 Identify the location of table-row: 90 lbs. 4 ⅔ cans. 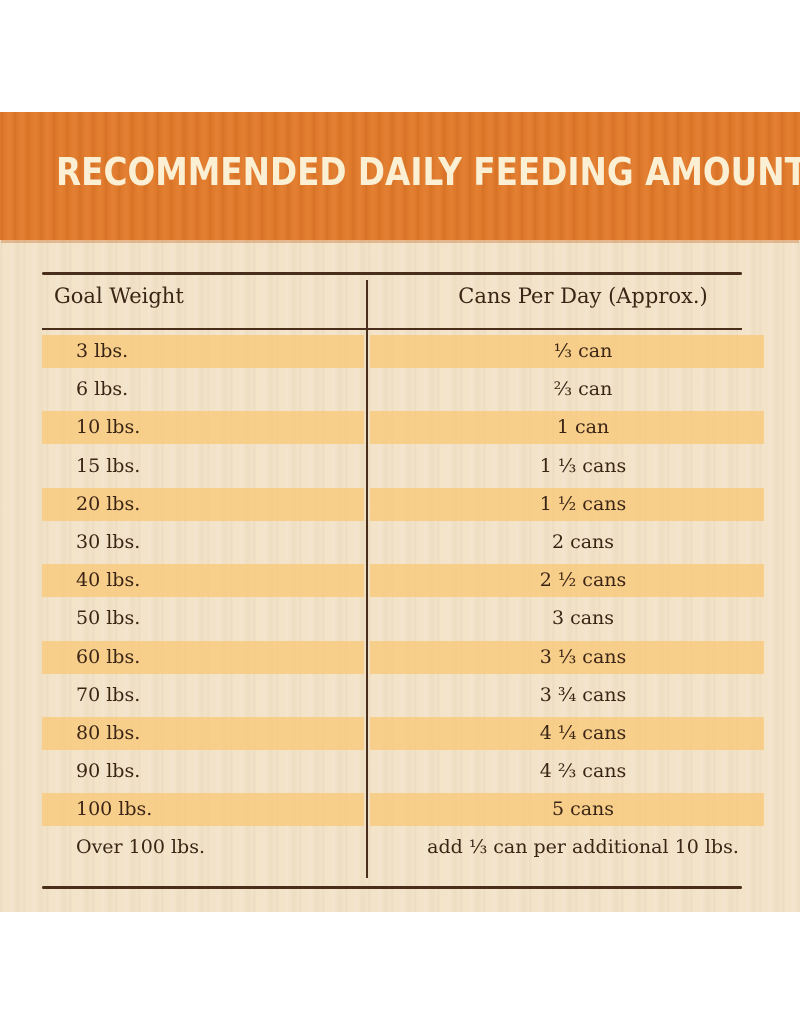
(400, 771).